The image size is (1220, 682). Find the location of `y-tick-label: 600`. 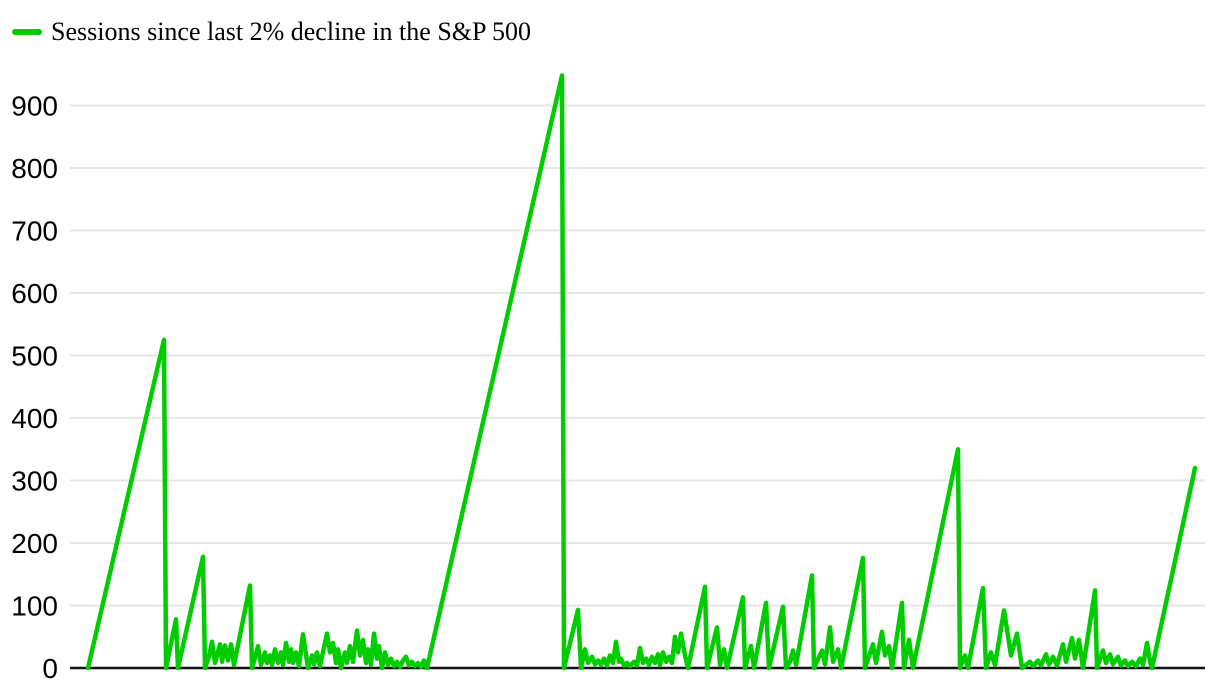

y-tick-label: 600 is located at coordinates (34, 293).